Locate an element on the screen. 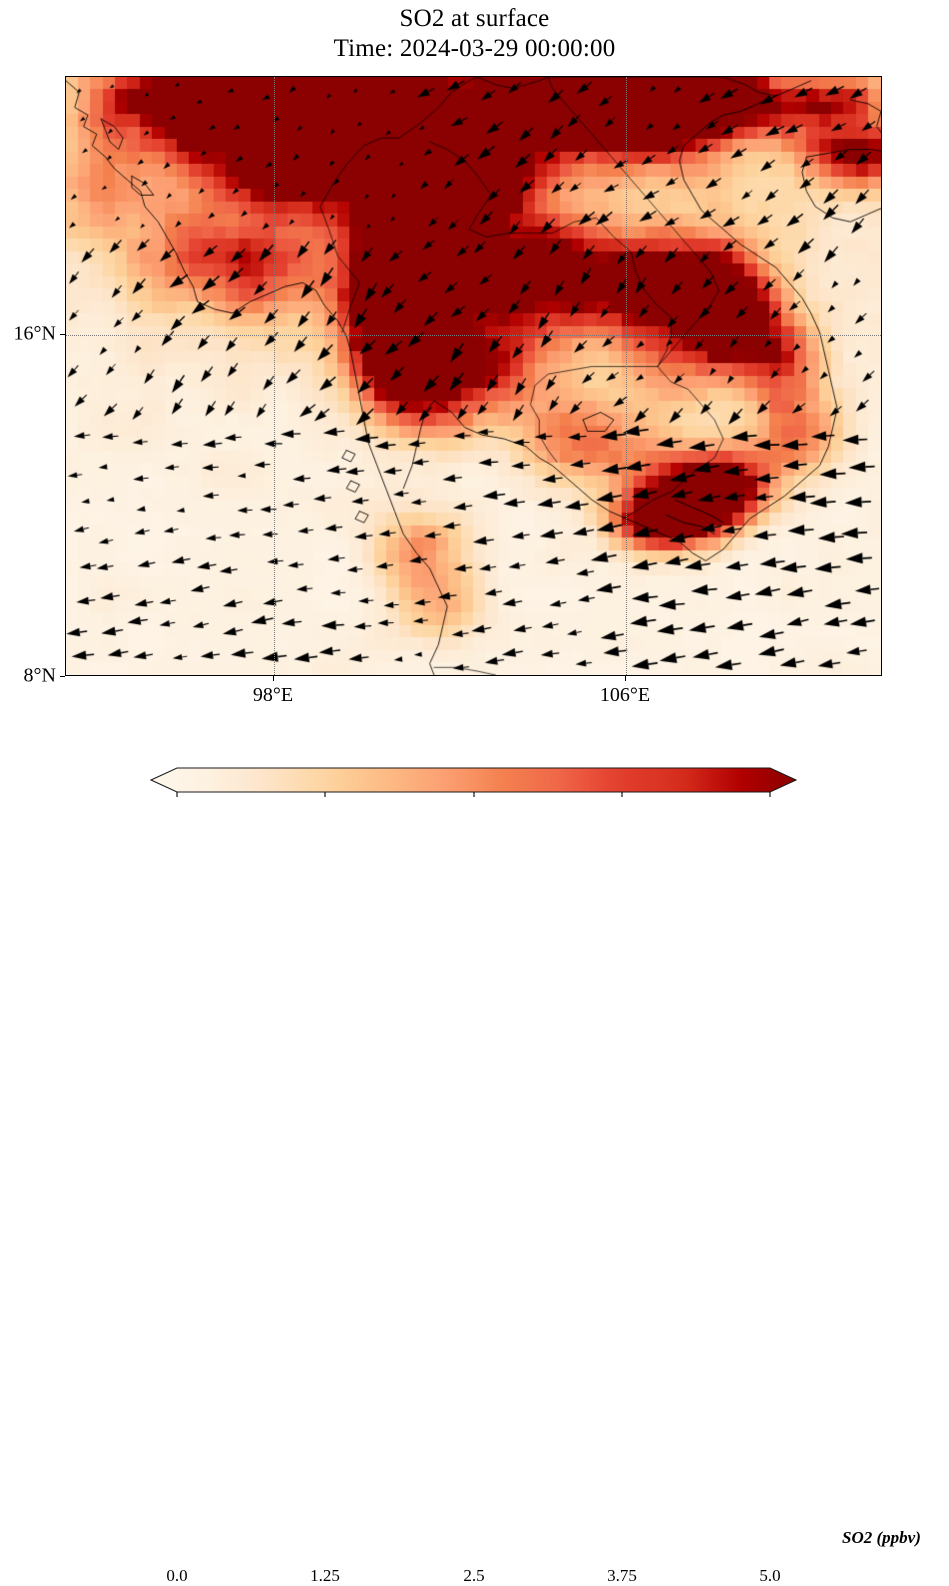 The width and height of the screenshot is (949, 1586). title-line-variable: SO2 at surface is located at coordinates (474, 18).